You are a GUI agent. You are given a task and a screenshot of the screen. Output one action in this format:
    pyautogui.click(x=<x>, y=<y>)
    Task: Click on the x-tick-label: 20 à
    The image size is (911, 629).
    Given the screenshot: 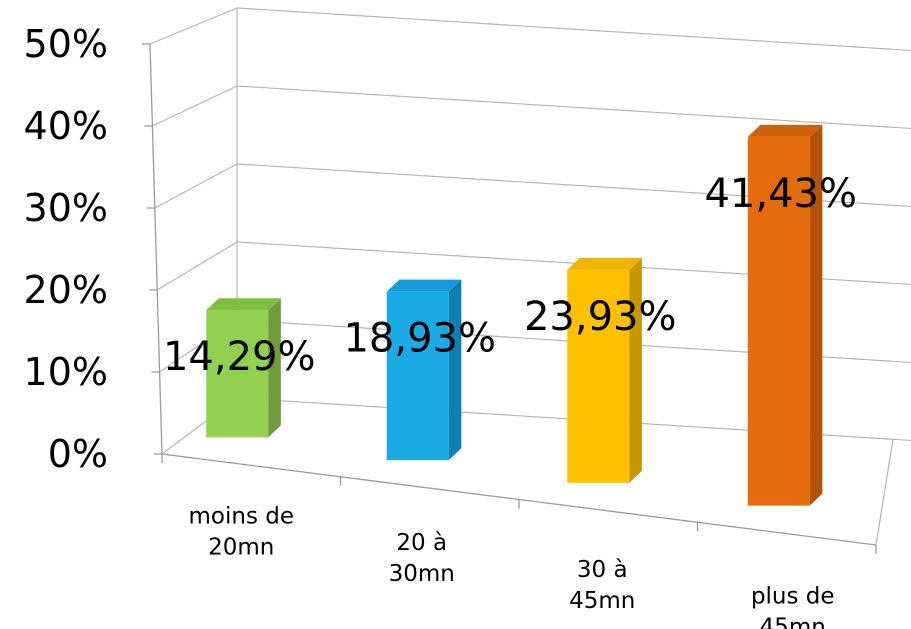 What is the action you would take?
    pyautogui.click(x=421, y=543)
    